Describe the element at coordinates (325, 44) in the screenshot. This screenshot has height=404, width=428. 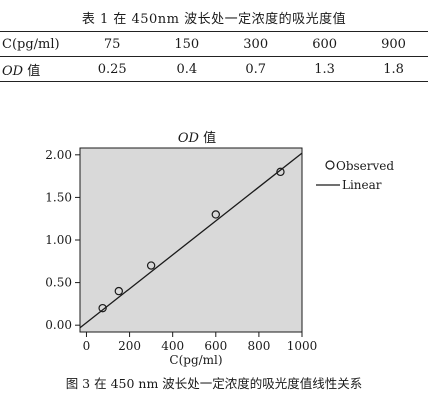
I see `header-cell: 600` at that location.